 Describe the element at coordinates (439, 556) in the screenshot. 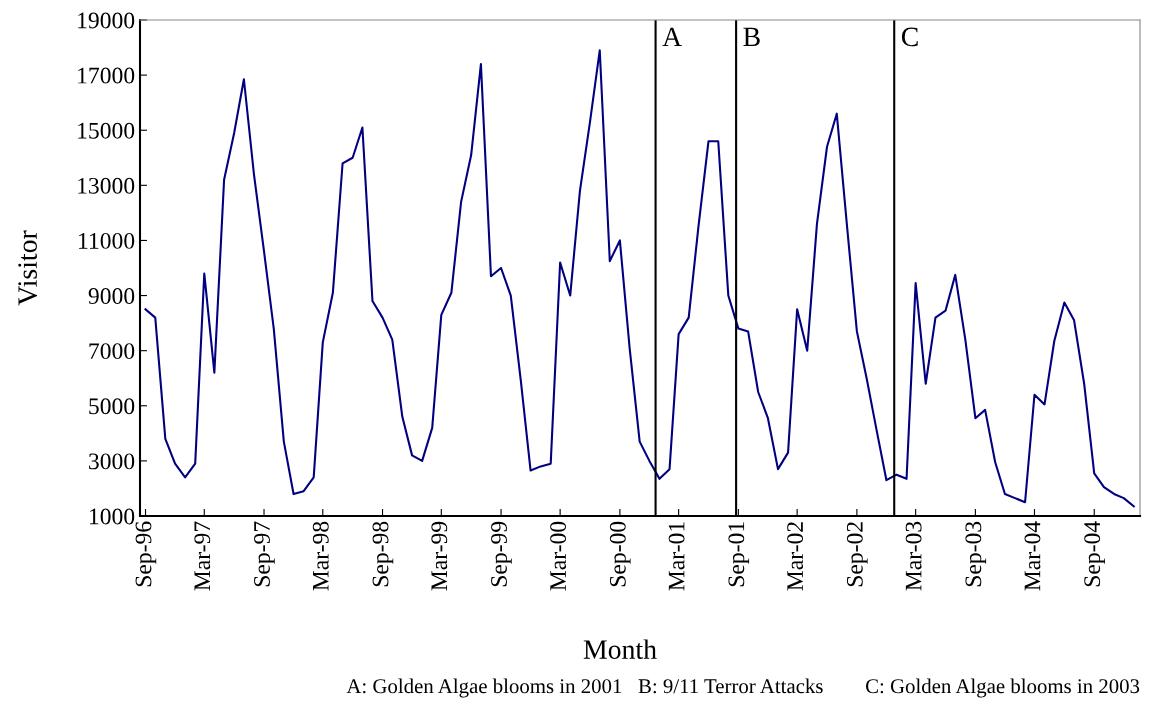

I see `x-tick-label: Mar-99` at that location.